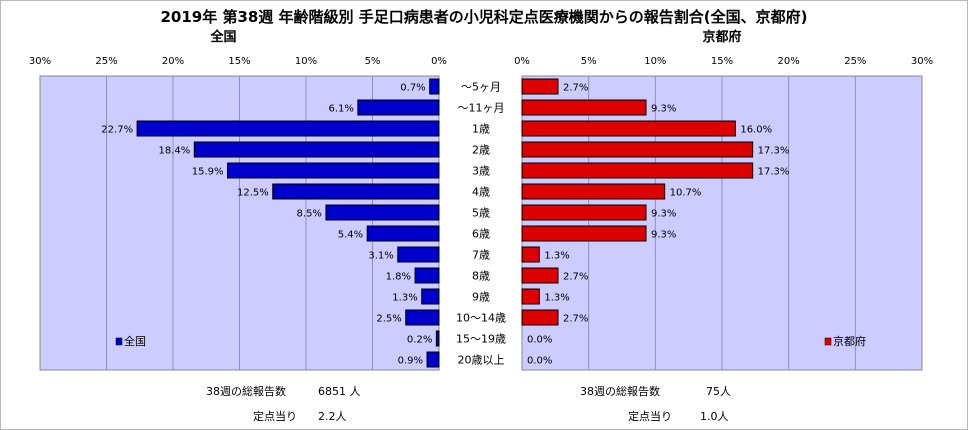 The width and height of the screenshot is (968, 430). What do you see at coordinates (789, 61) in the screenshot?
I see `kyoto-tick-label: 20%` at bounding box center [789, 61].